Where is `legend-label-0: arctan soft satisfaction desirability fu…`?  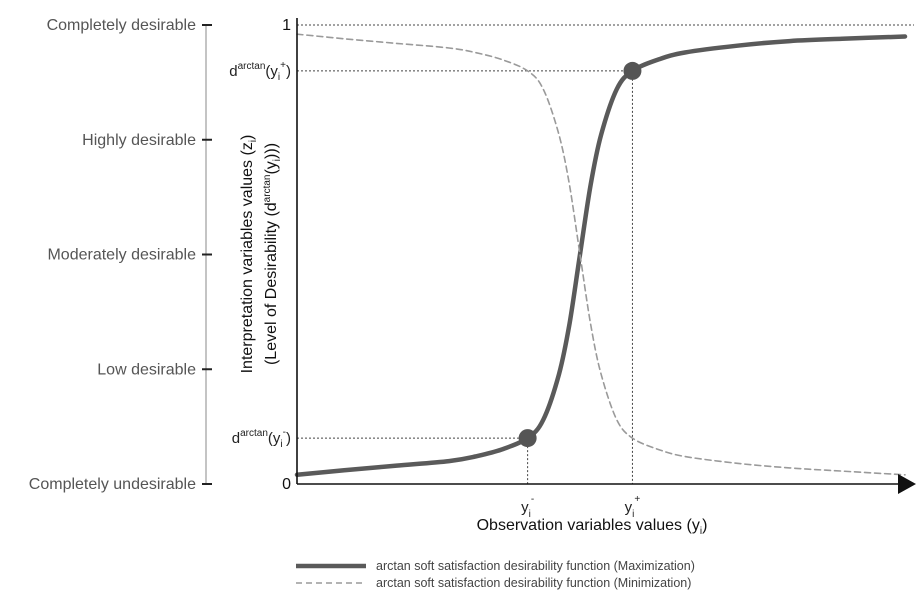
legend-label-0: arctan soft satisfaction desirability fu… is located at coordinates (535, 566).